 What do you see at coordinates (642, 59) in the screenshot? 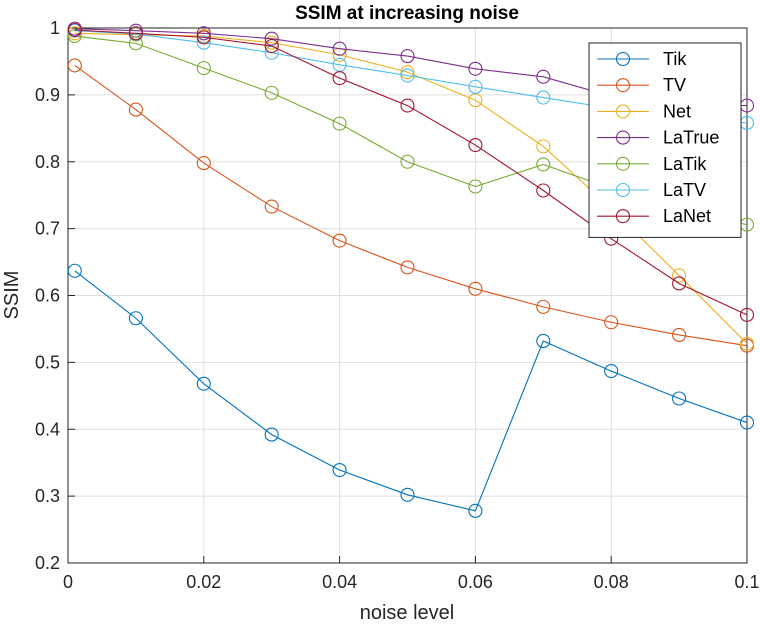
I see `legend-item: Tik` at bounding box center [642, 59].